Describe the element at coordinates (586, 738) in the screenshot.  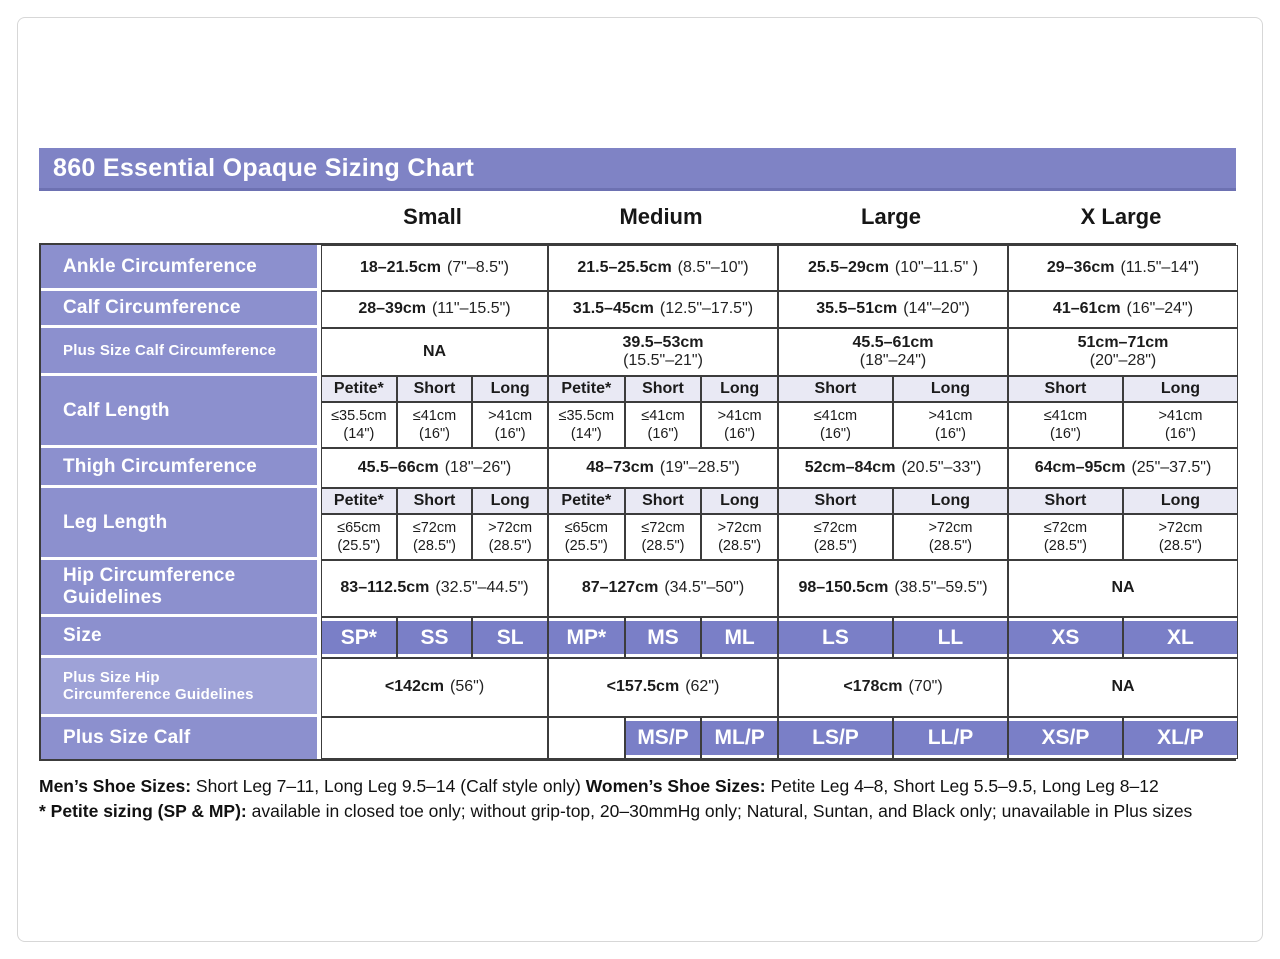
I see `plus-calf-blank-medium-petite` at that location.